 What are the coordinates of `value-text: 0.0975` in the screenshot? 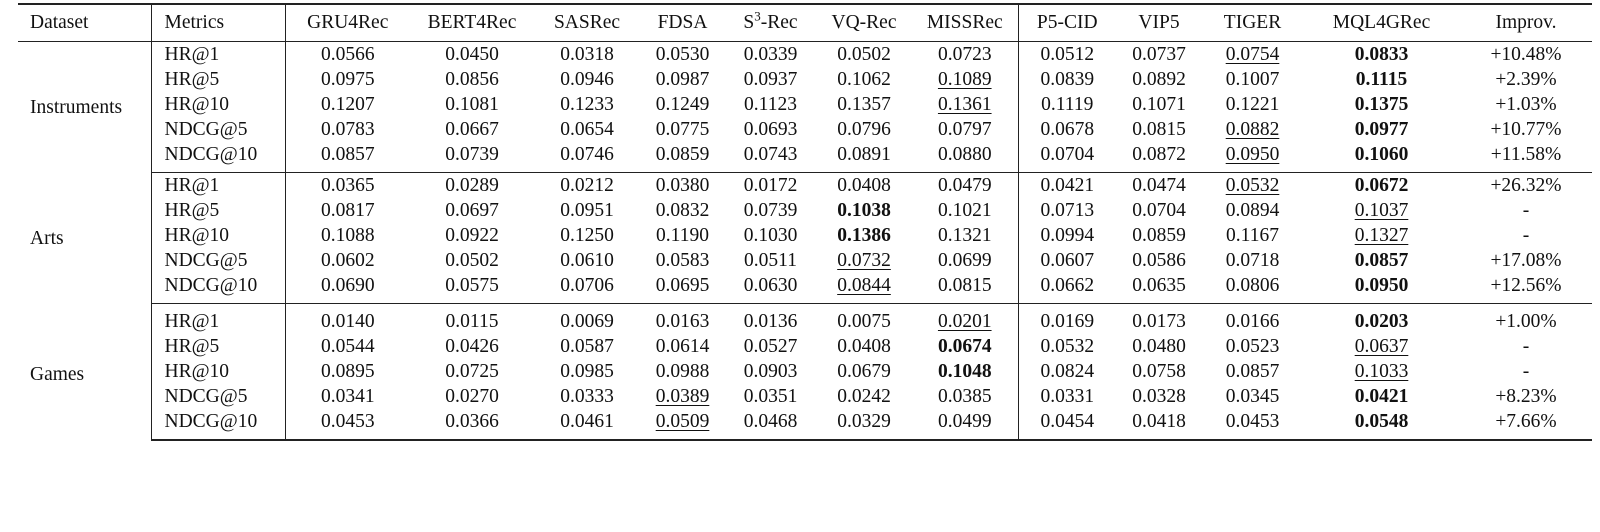 It's located at (347, 79).